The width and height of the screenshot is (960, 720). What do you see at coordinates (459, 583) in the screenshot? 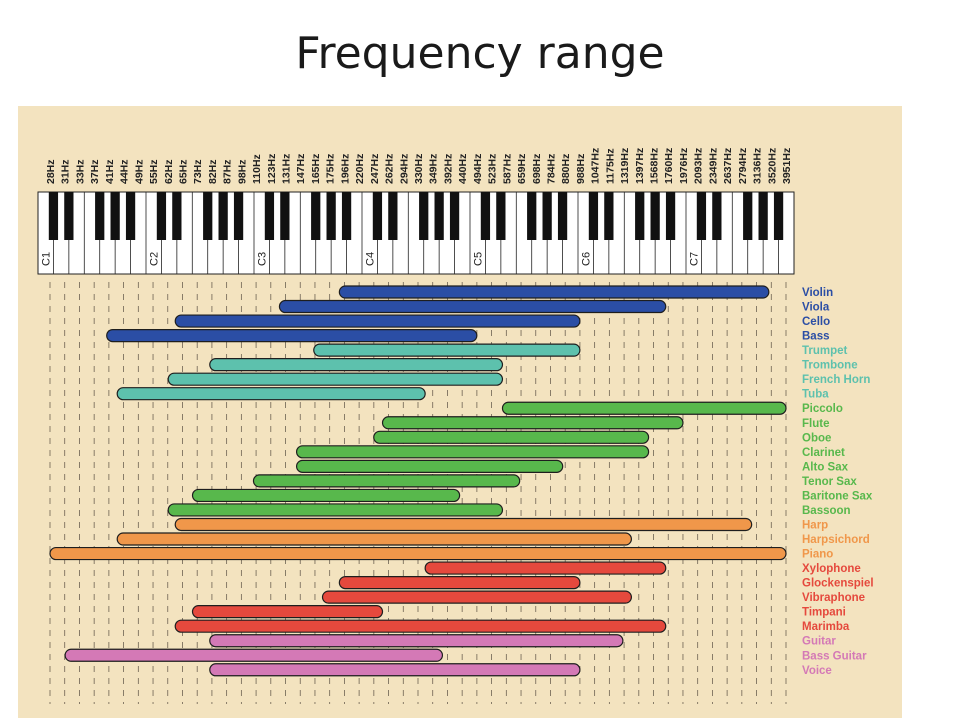
I see `range-bar-glockenspiel` at bounding box center [459, 583].